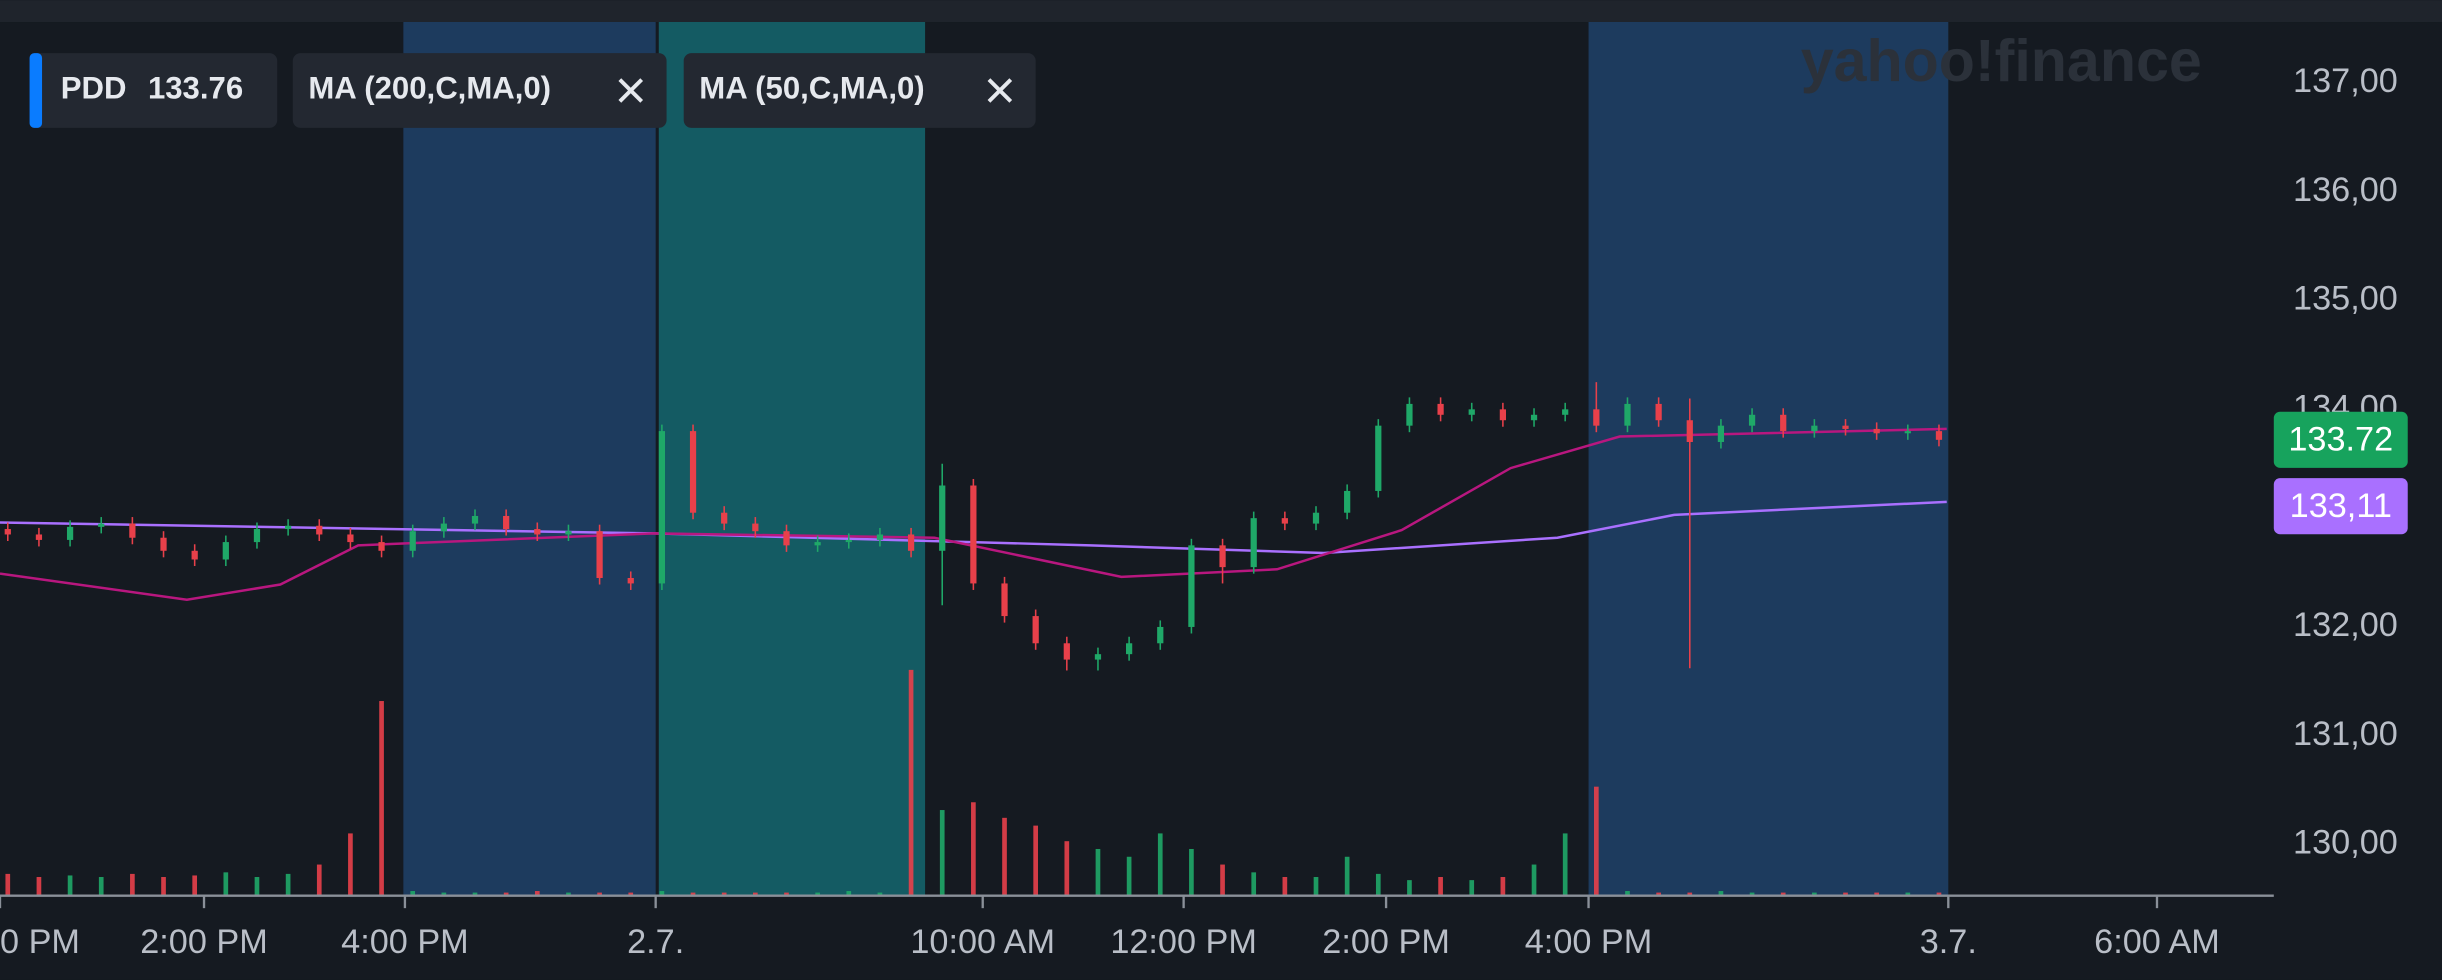  I want to click on symbol-chip: PDD 133.76, so click(153, 90).